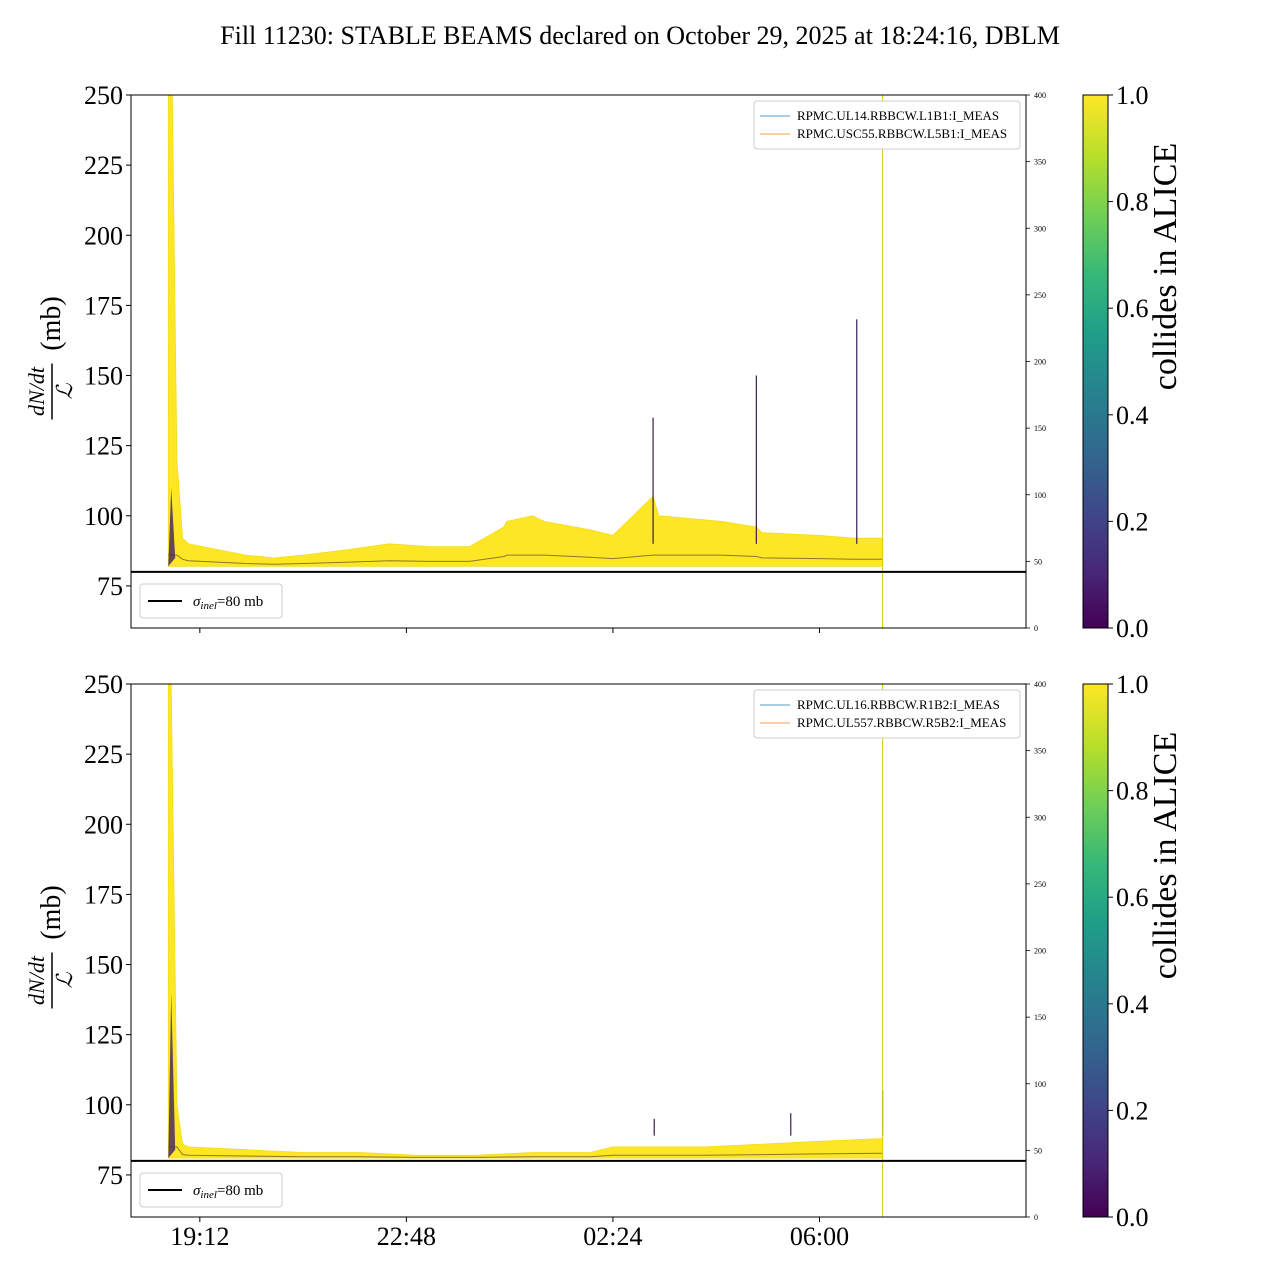  I want to click on xtick-label: 19:12, so click(199, 1236).